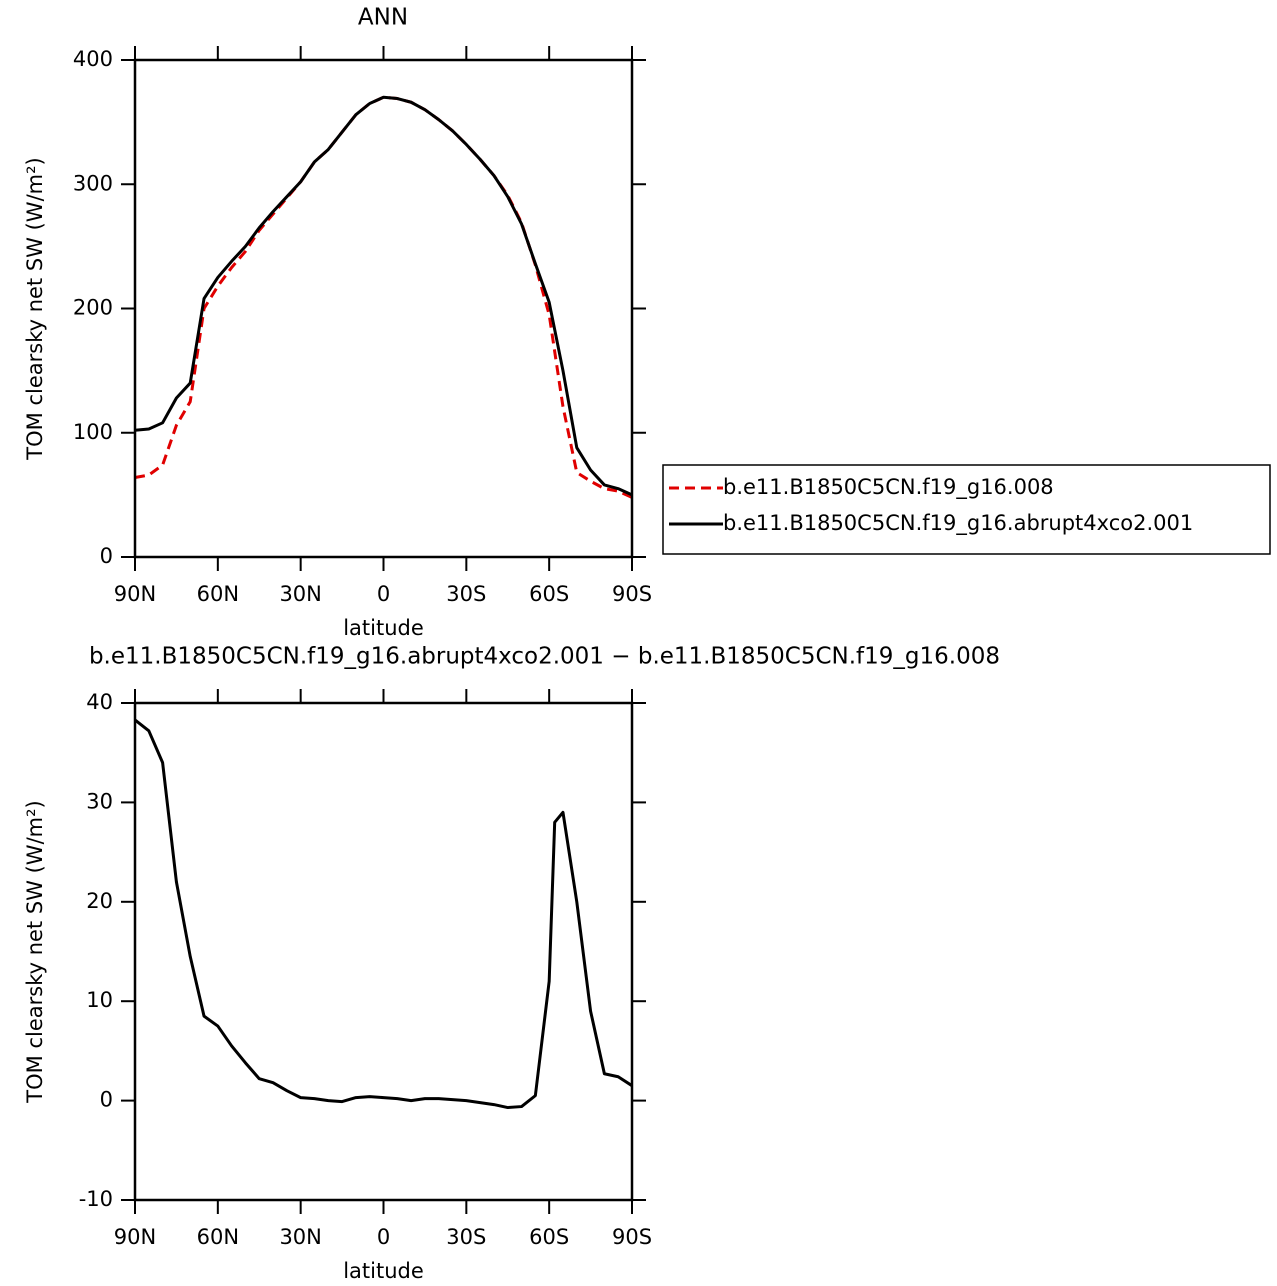 The image size is (1277, 1286). I want to click on y-tick-label: 400, so click(93, 59).